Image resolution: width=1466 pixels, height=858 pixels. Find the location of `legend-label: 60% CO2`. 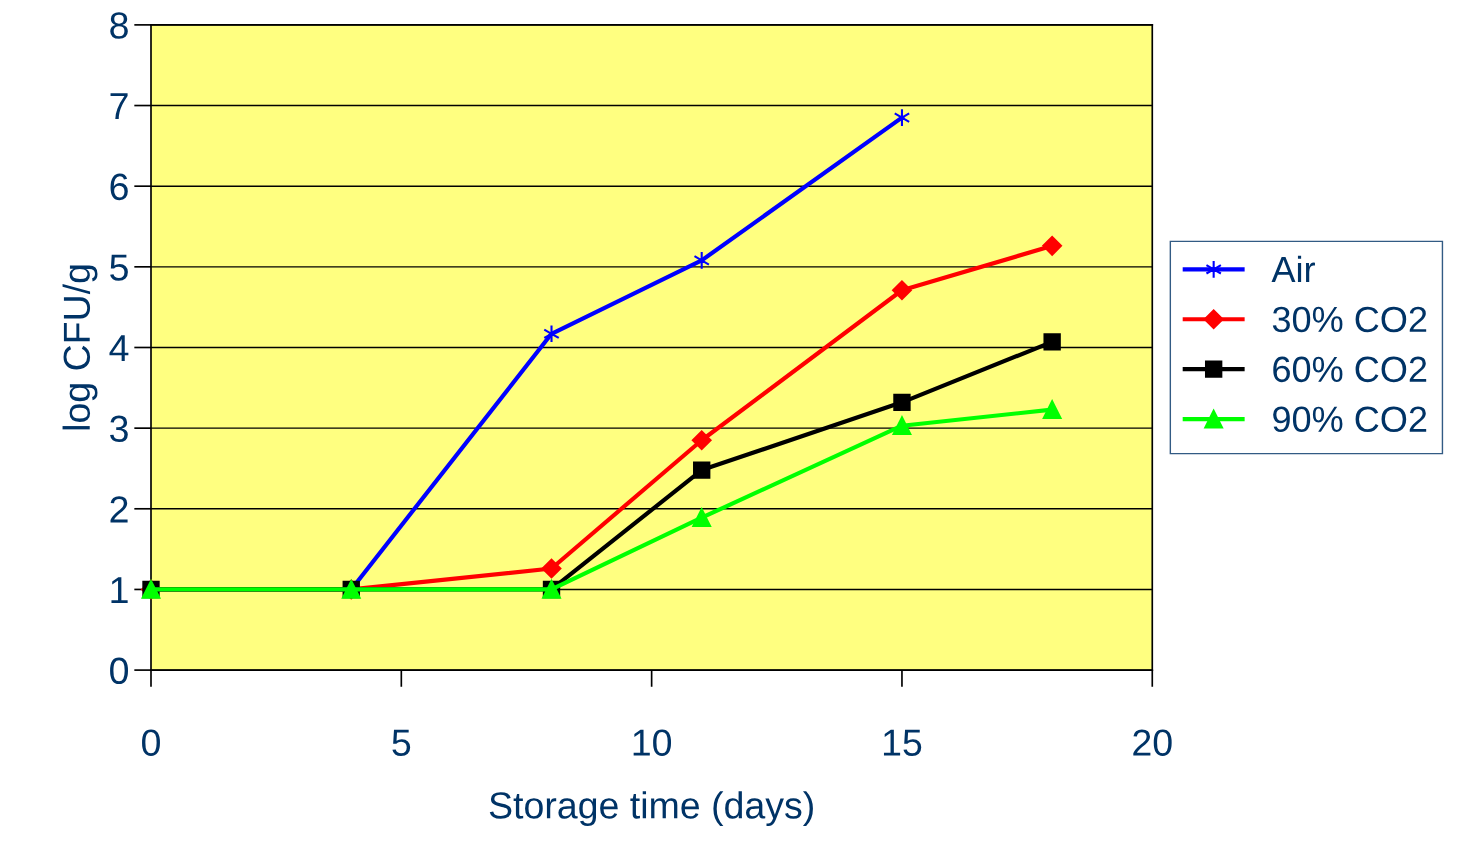

legend-label: 60% CO2 is located at coordinates (1350, 369).